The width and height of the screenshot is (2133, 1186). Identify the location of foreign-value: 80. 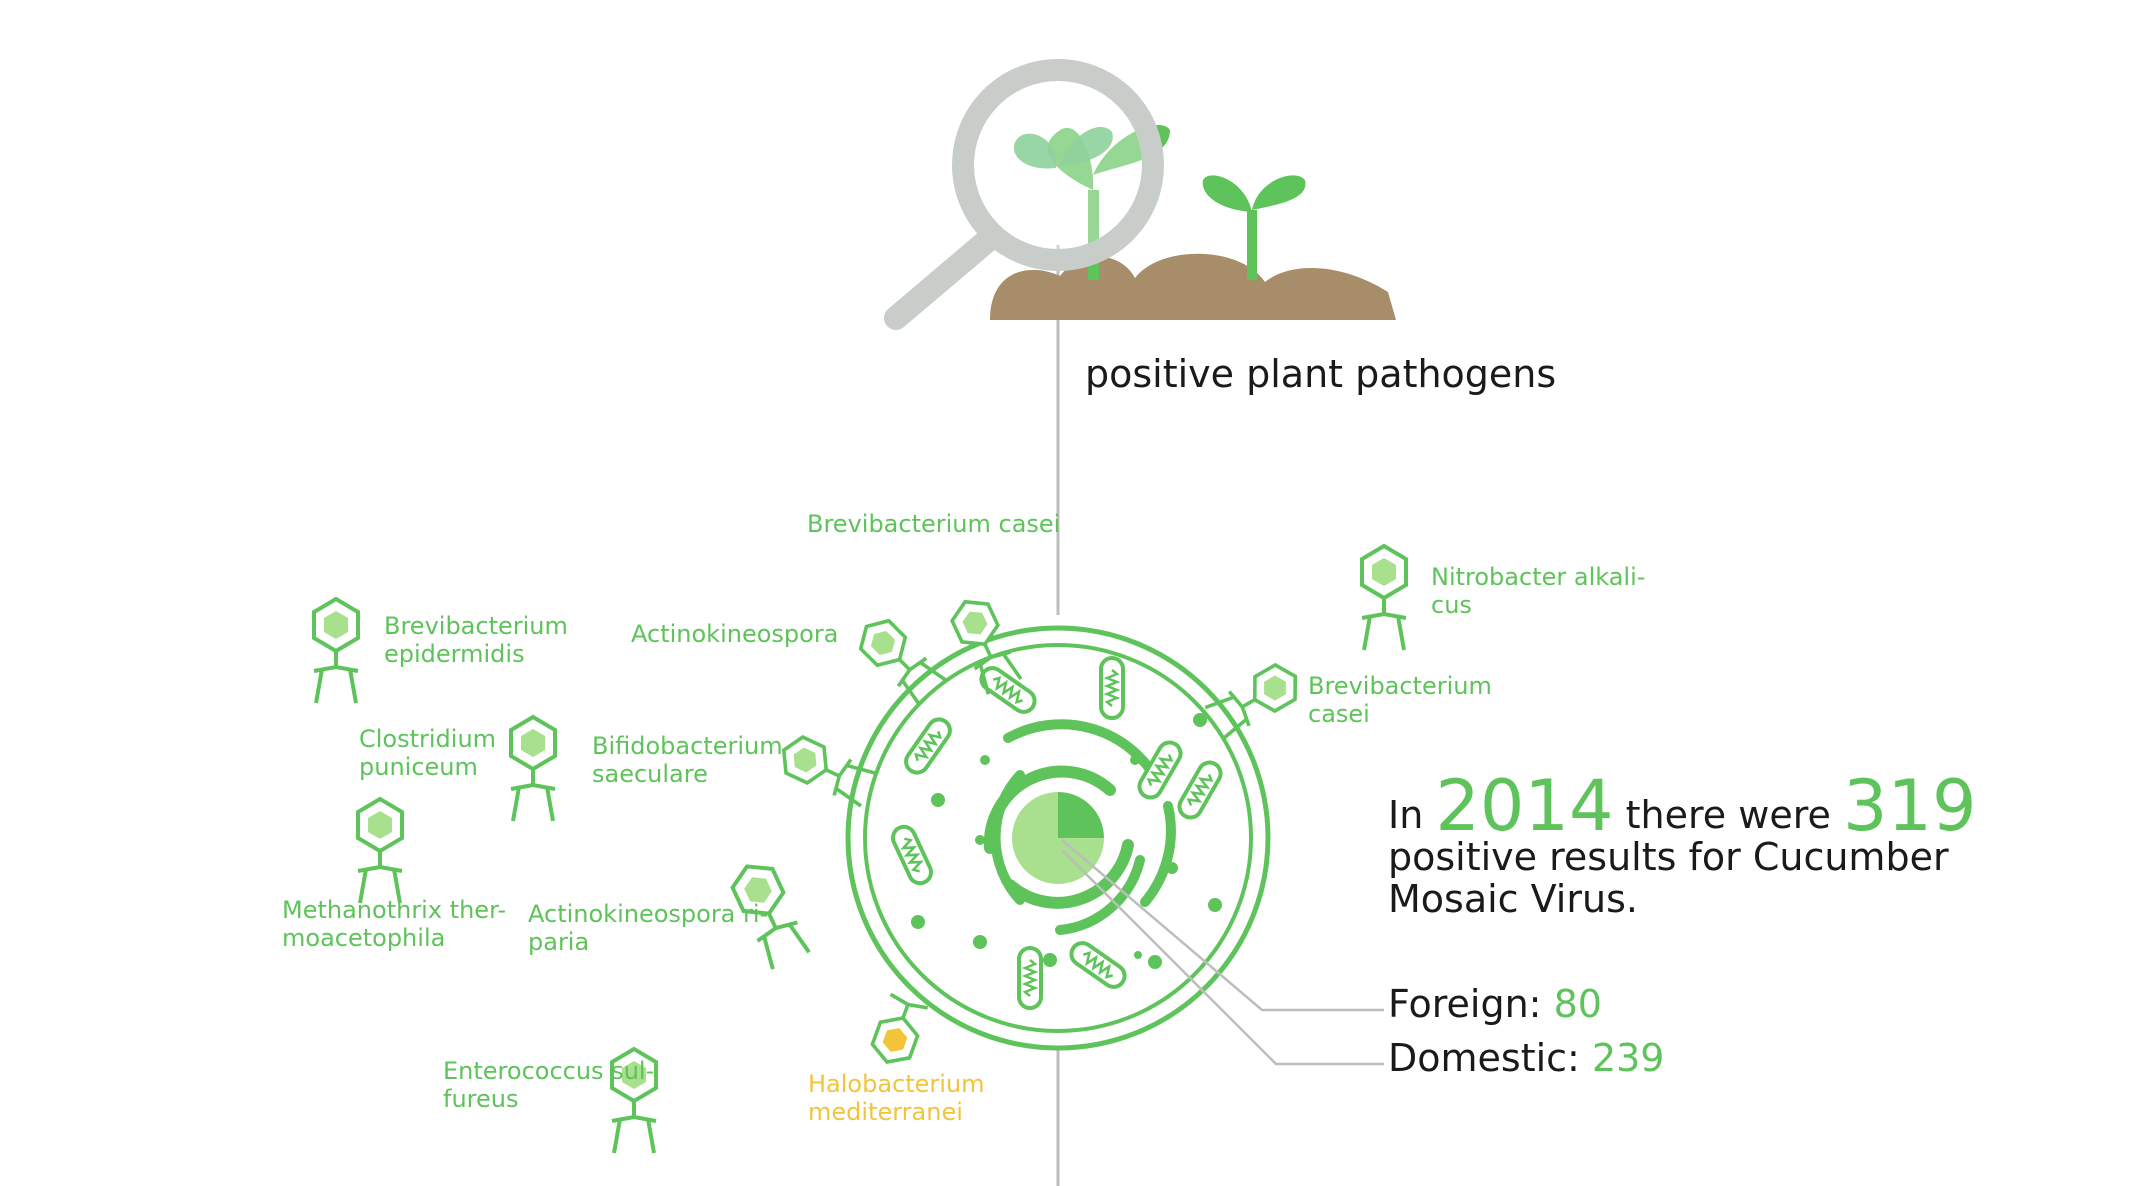
(1577, 1004).